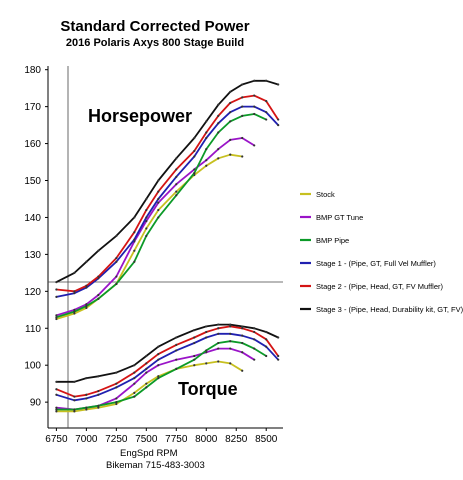 The width and height of the screenshot is (463, 480). Describe the element at coordinates (339, 217) in the screenshot. I see `legend-label-bmp_gt_tune: BMP GT Tune` at that location.